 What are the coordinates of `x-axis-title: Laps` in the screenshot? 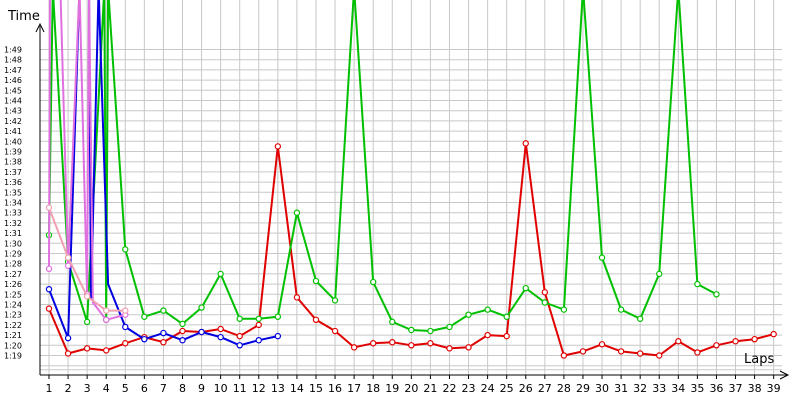 It's located at (759, 359).